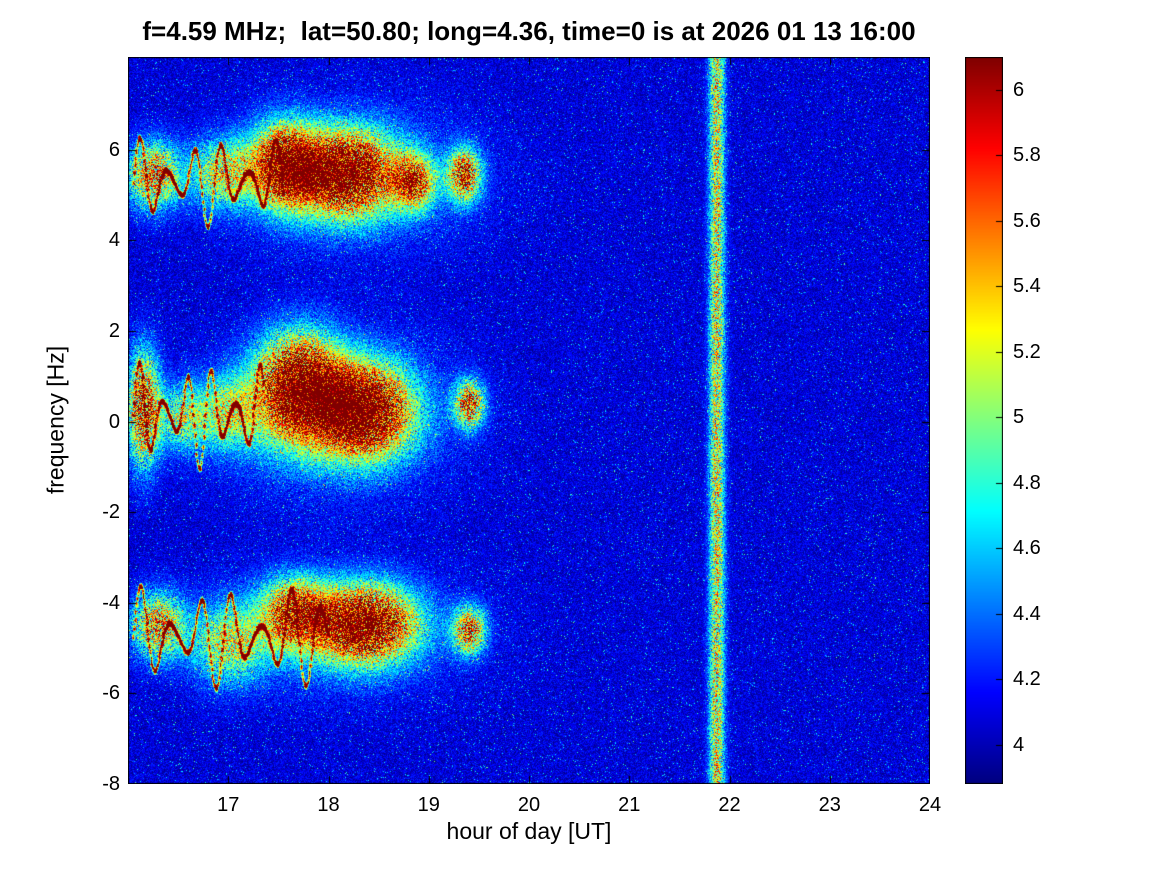  I want to click on y-tick-label: 4, so click(114, 240).